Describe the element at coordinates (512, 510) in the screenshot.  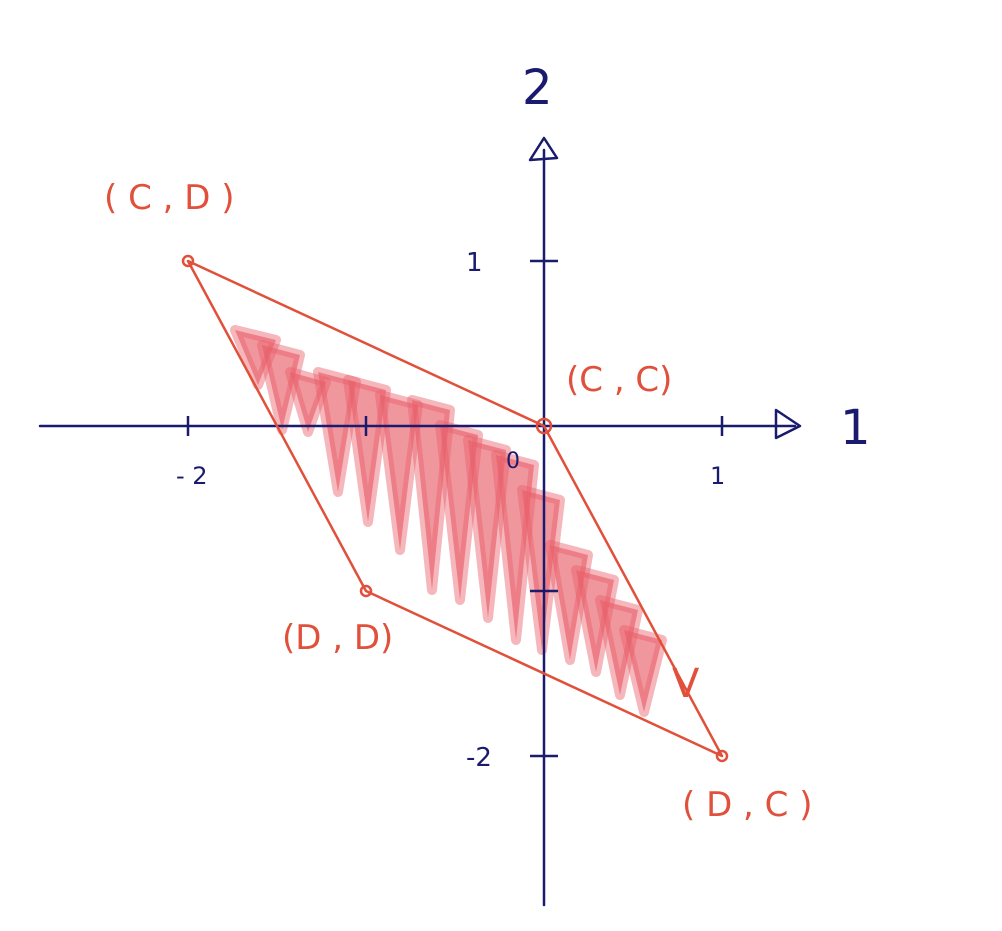
I see `y-ticks: 1 -2` at that location.